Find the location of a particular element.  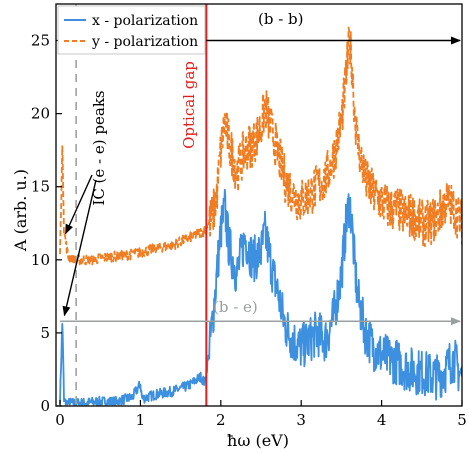

x-tick-label: 1 is located at coordinates (141, 420).